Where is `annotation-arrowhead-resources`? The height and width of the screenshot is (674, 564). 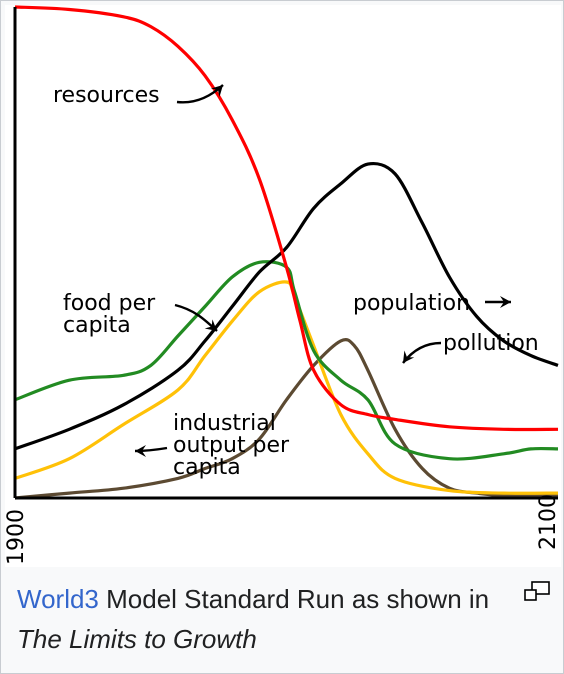
annotation-arrowhead-resources is located at coordinates (216, 91).